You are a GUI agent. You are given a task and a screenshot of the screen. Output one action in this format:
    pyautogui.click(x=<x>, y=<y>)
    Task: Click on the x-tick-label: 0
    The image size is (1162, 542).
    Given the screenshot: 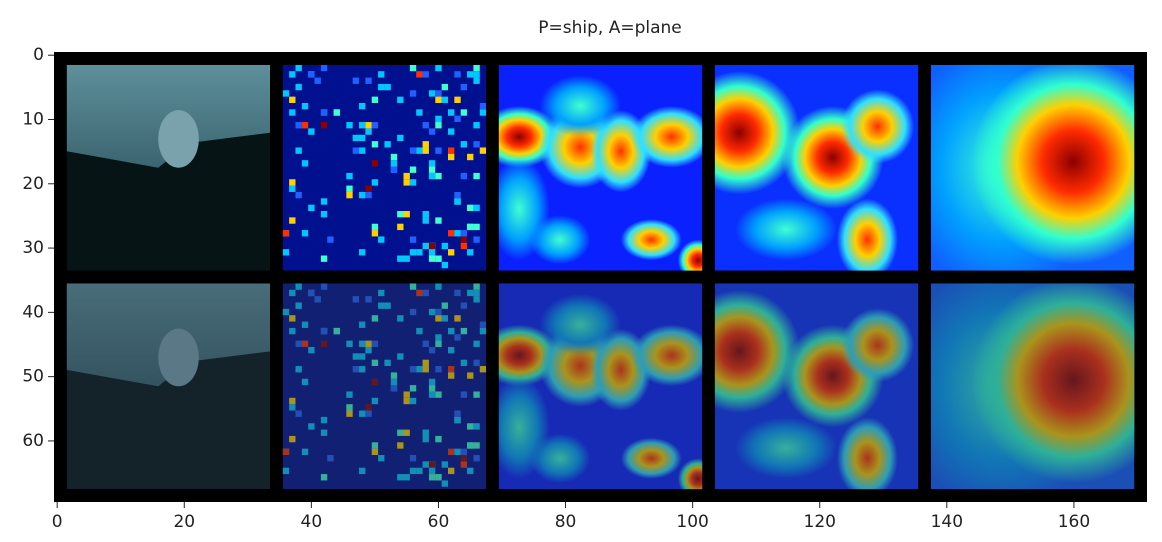 What is the action you would take?
    pyautogui.click(x=57, y=522)
    